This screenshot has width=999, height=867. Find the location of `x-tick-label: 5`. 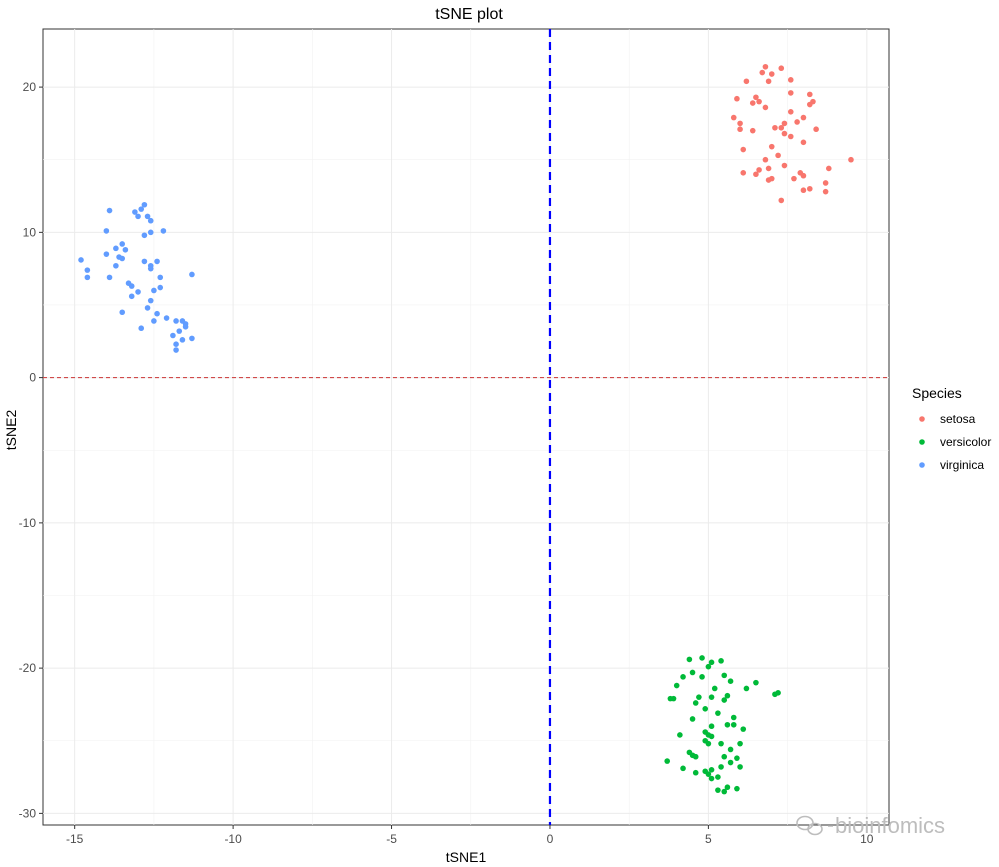

x-tick-label: 5 is located at coordinates (708, 839).